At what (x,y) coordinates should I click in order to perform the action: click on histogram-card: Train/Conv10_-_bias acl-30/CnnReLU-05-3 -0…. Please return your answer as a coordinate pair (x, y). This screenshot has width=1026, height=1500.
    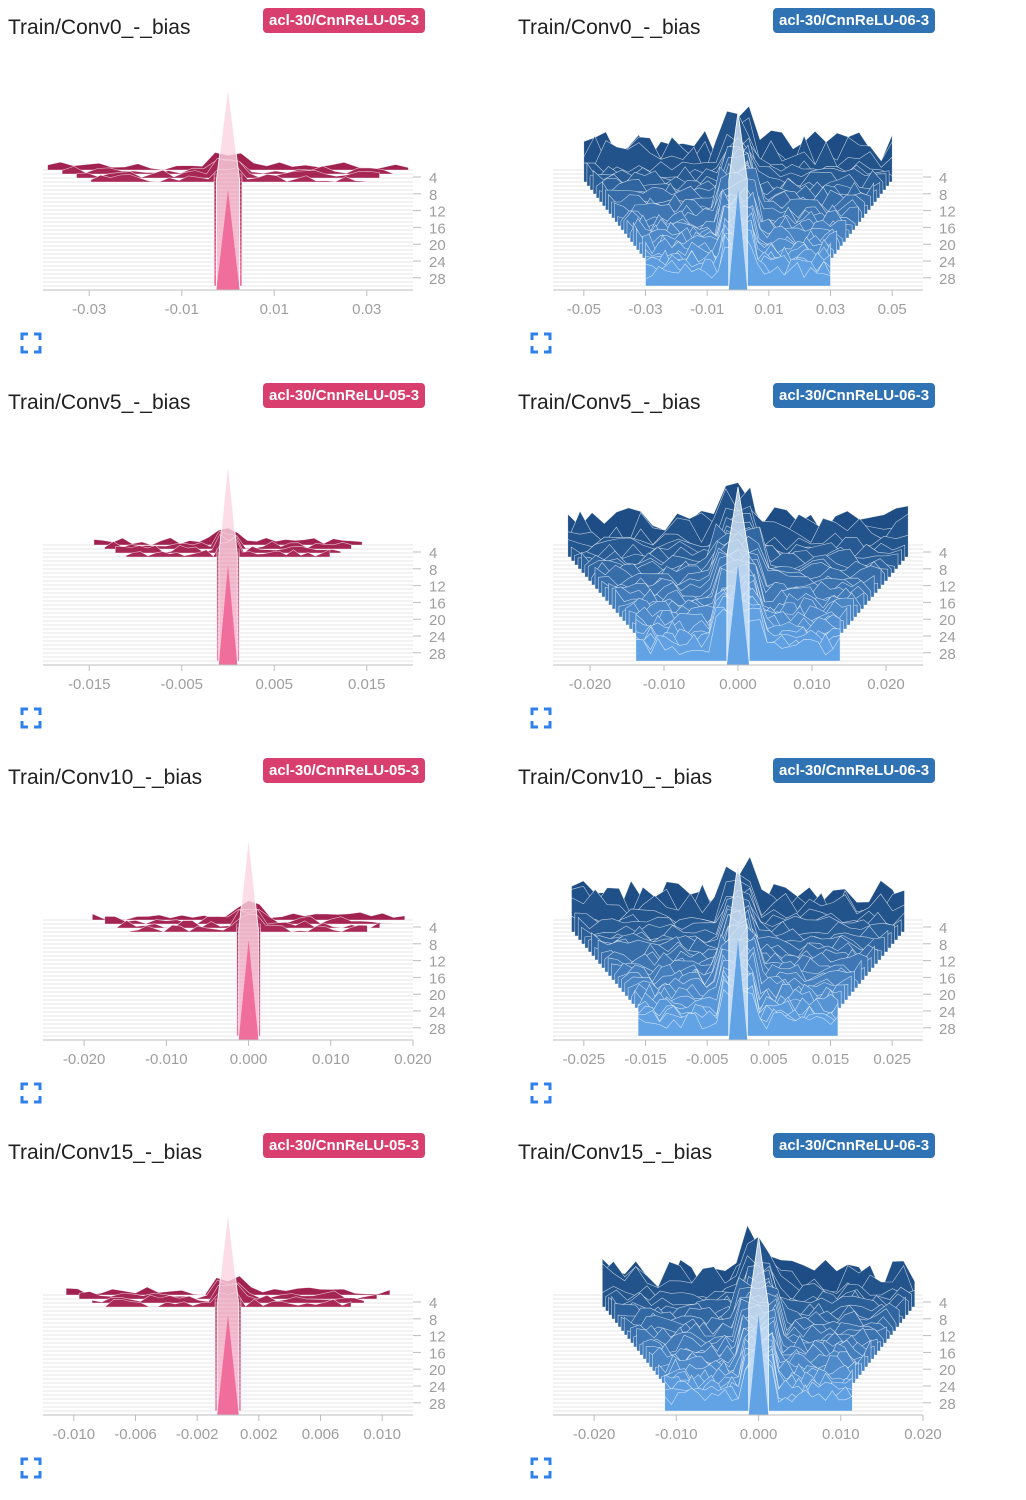
    Looking at the image, I should click on (252, 937).